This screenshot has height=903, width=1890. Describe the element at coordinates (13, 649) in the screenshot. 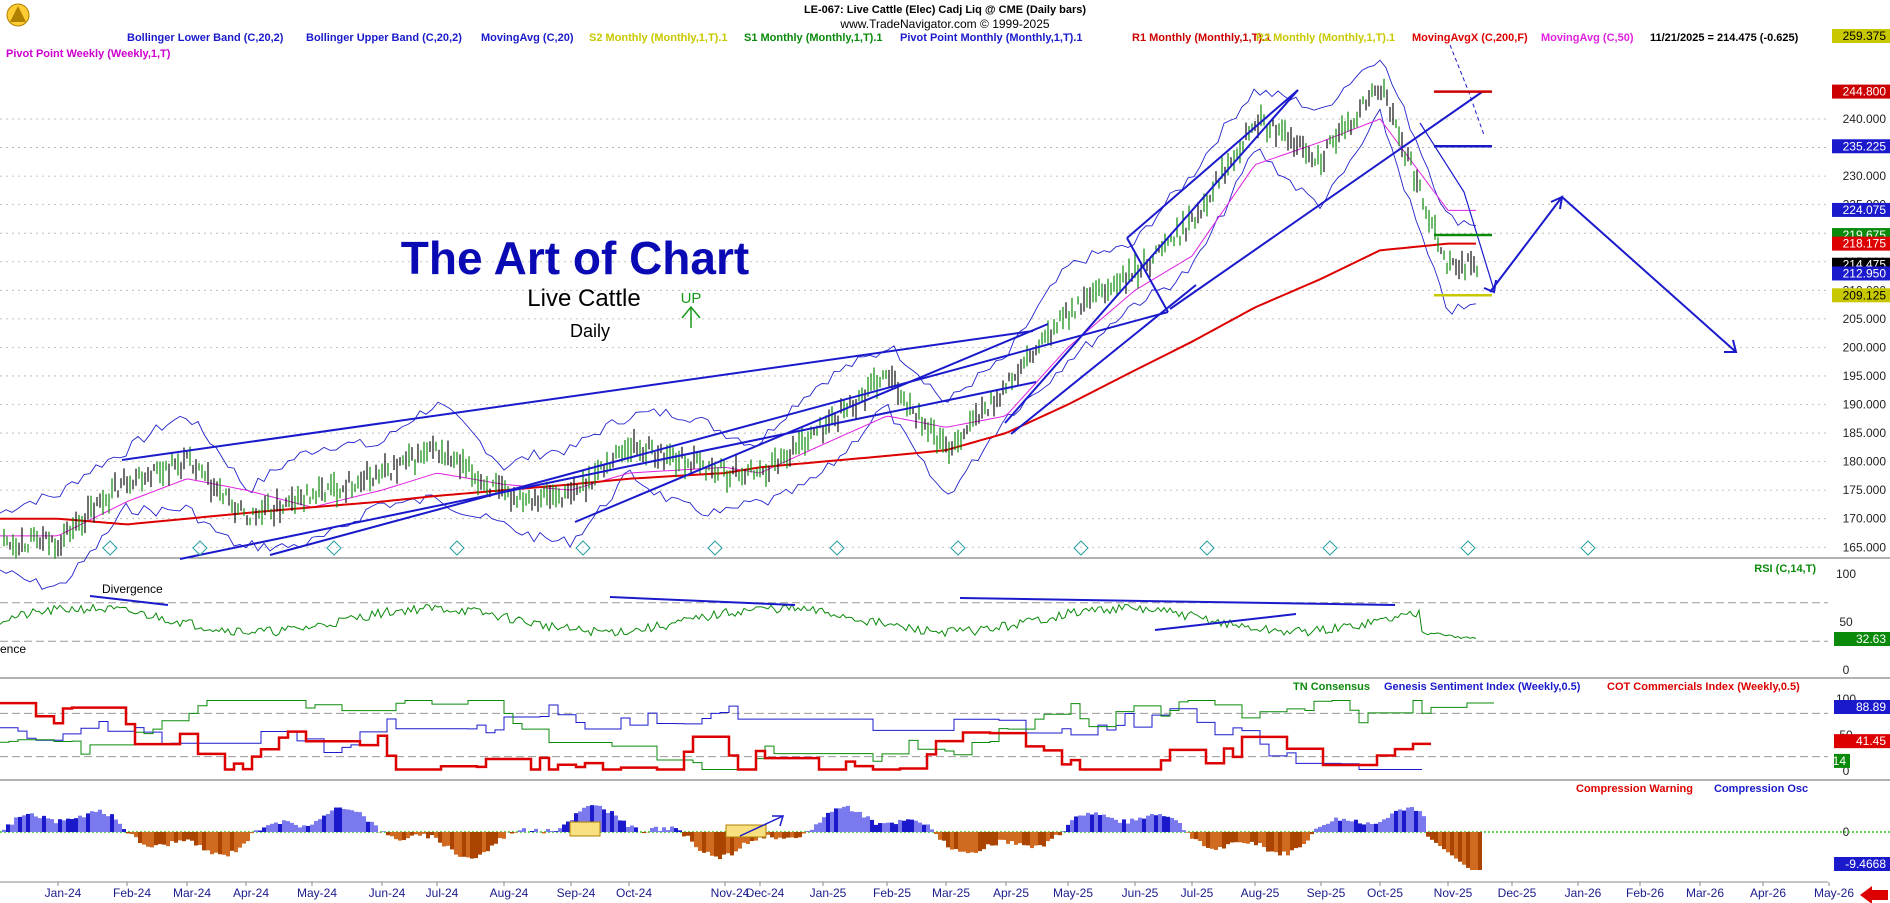

I see `divergence-label-cut: ence` at that location.